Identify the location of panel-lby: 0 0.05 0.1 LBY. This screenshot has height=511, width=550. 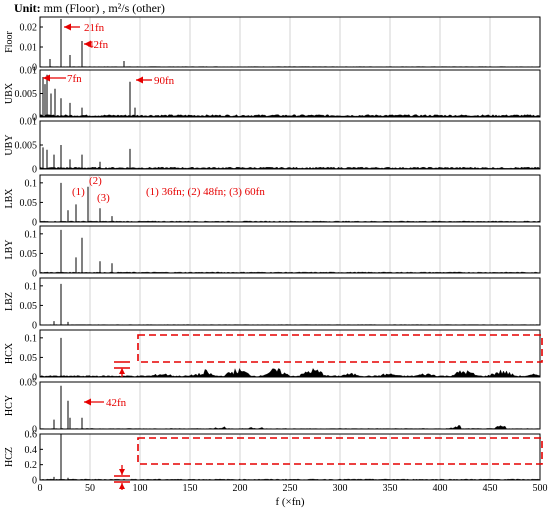
(272, 252).